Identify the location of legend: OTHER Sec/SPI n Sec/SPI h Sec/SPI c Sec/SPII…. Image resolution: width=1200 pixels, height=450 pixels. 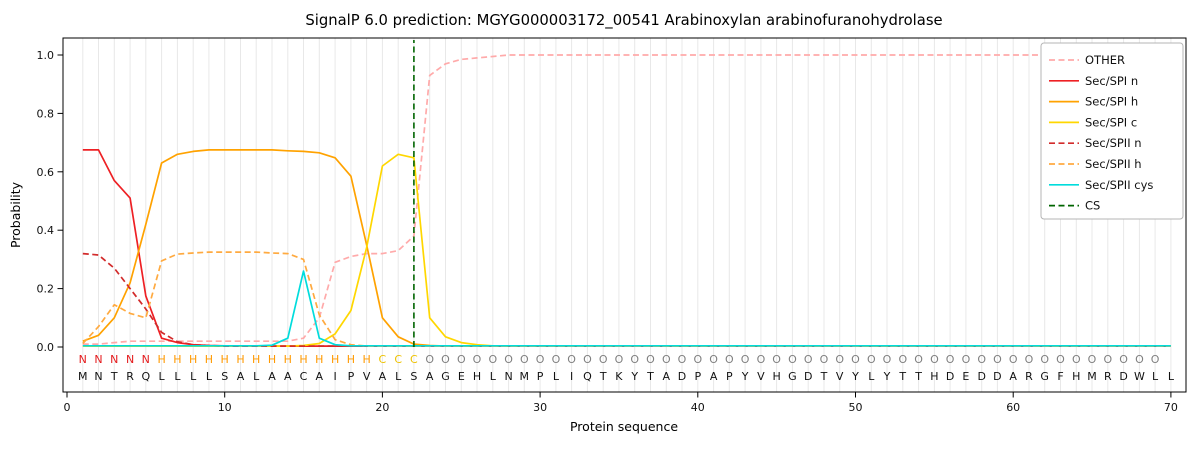
(1112, 131).